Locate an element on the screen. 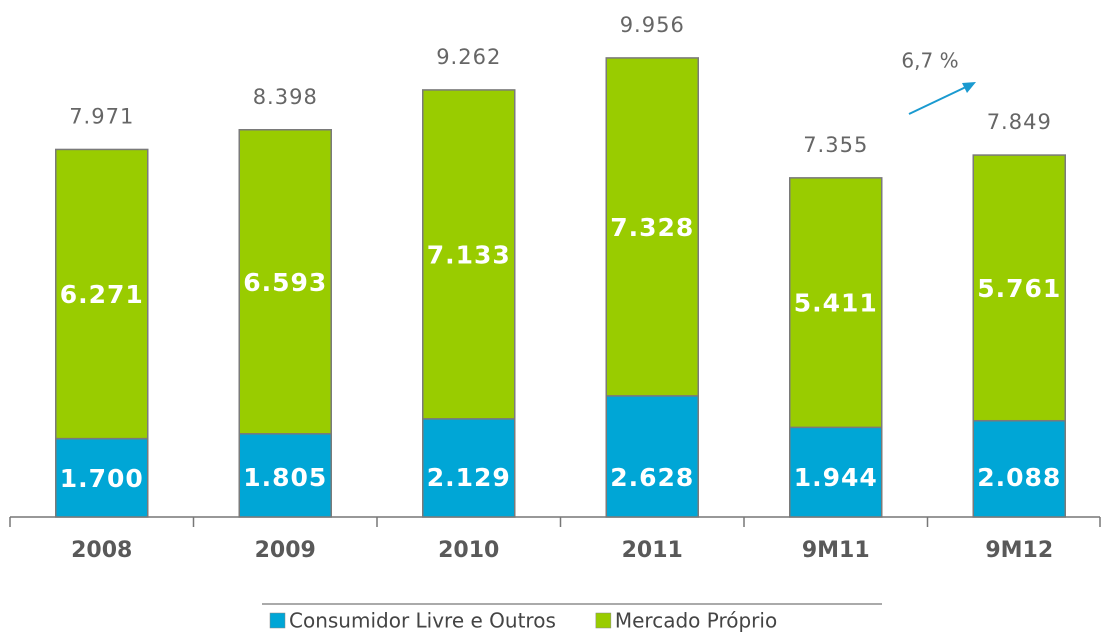 The height and width of the screenshot is (638, 1111). value-label: 2.628 is located at coordinates (652, 477).